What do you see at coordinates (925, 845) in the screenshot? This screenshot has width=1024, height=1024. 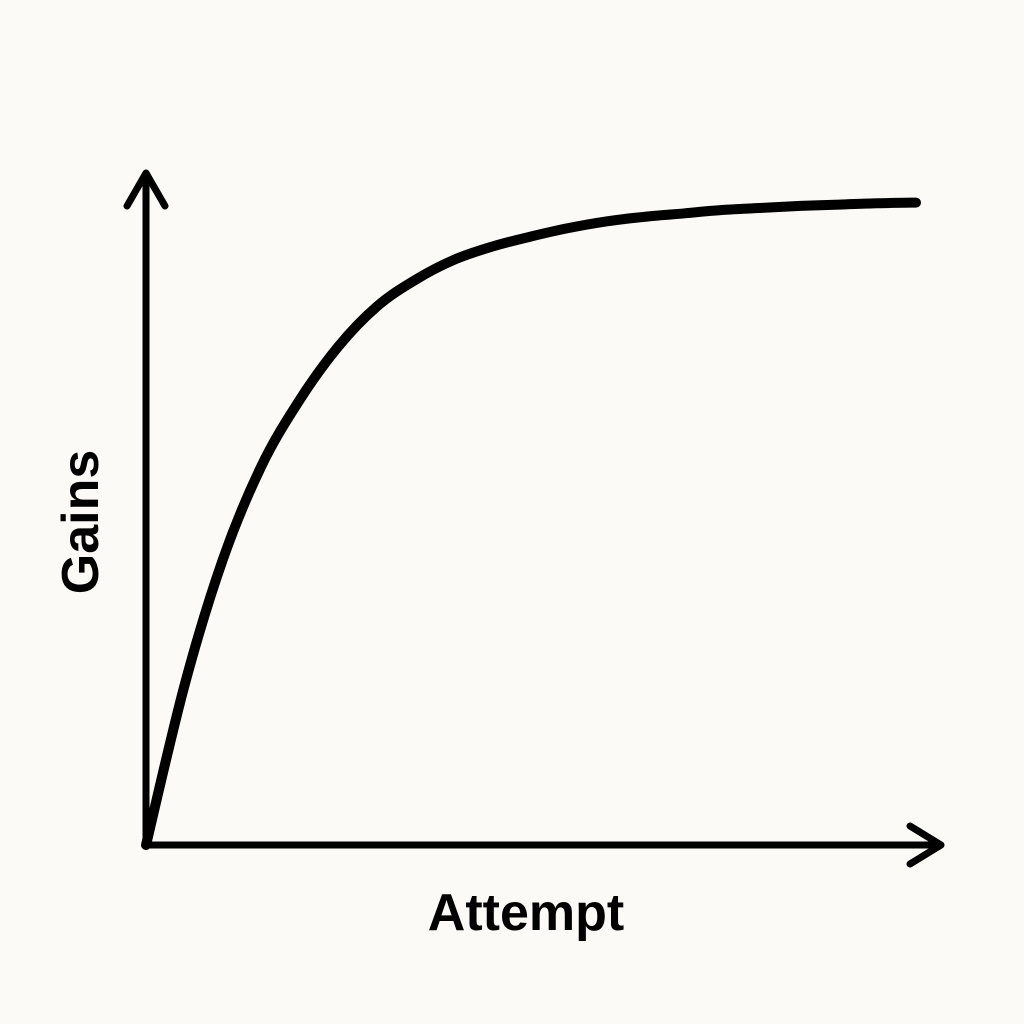 I see `x-axis-arrowhead` at bounding box center [925, 845].